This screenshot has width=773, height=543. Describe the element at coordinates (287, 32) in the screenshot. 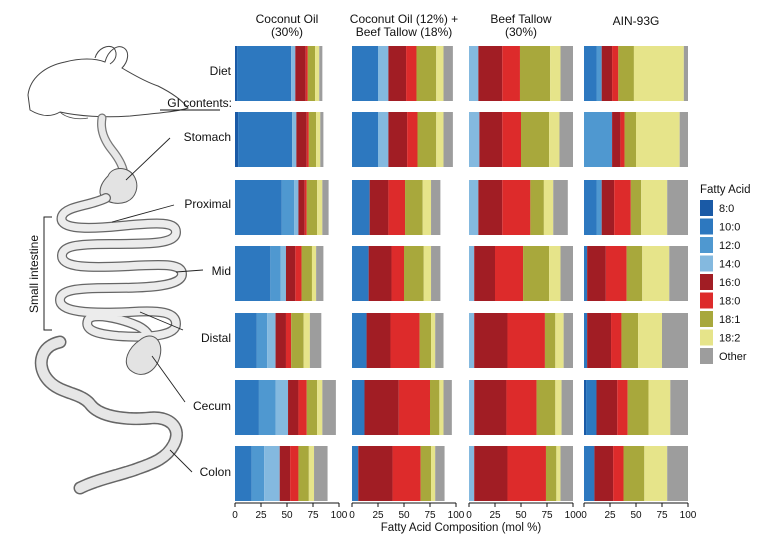

I see `panel-title-1-line-2: (30%)` at that location.